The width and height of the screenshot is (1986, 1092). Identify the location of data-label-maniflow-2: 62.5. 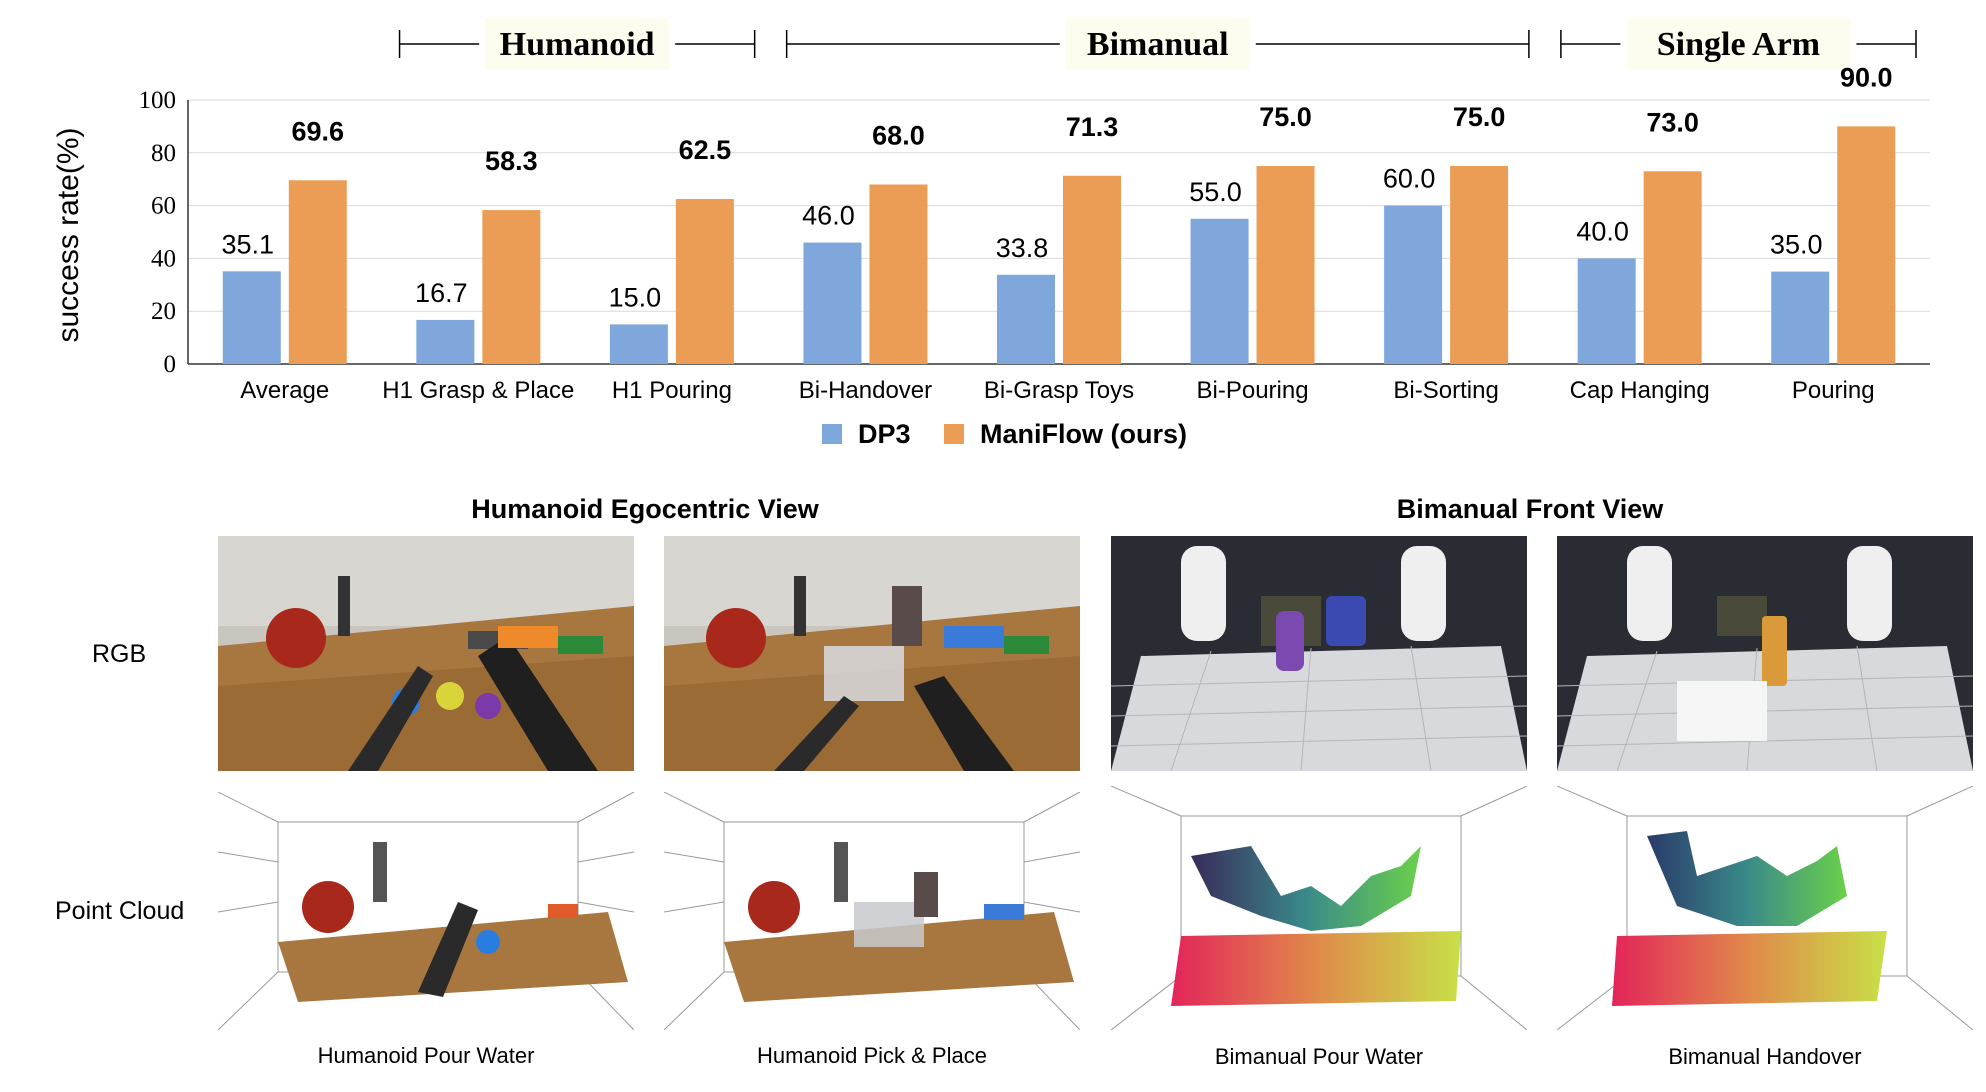
(705, 150).